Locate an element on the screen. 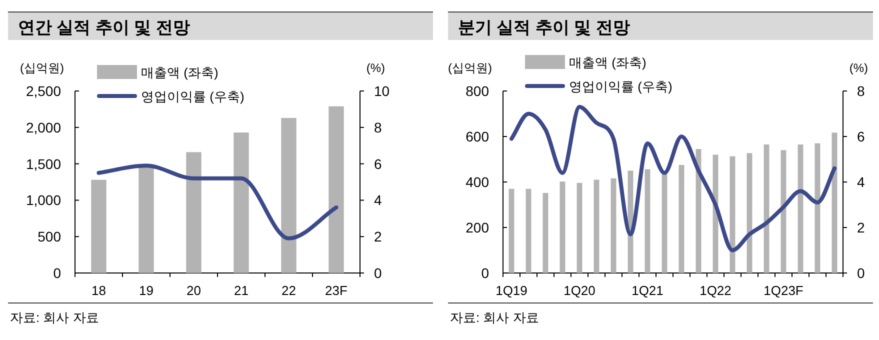  x-tick-label: 23F is located at coordinates (336, 290).